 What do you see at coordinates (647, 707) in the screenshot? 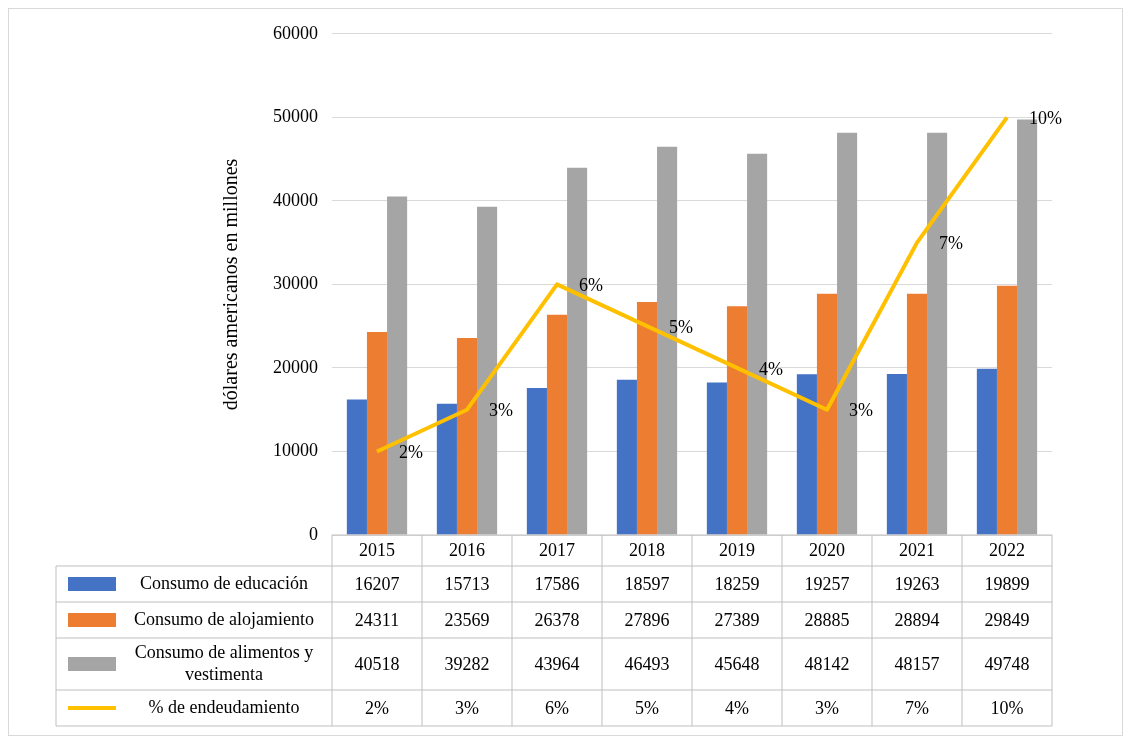
I see `data-label: 5%` at bounding box center [647, 707].